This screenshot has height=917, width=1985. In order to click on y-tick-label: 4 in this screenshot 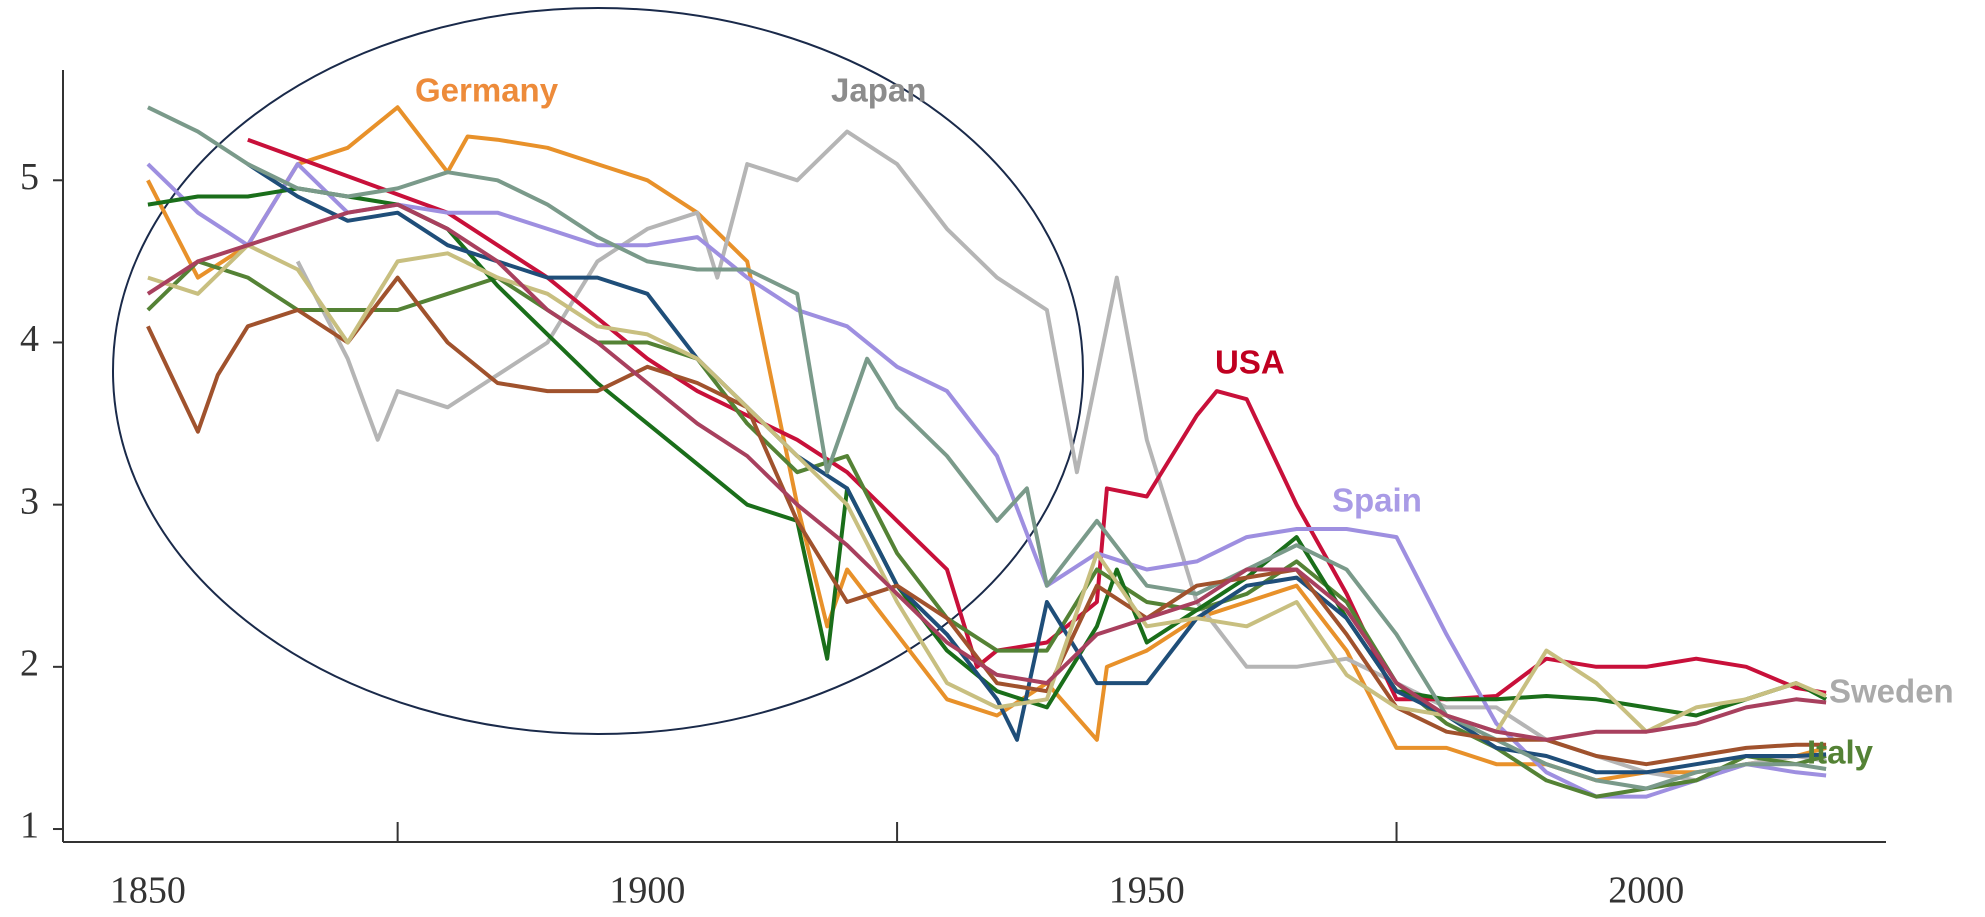, I will do `click(29, 339)`.